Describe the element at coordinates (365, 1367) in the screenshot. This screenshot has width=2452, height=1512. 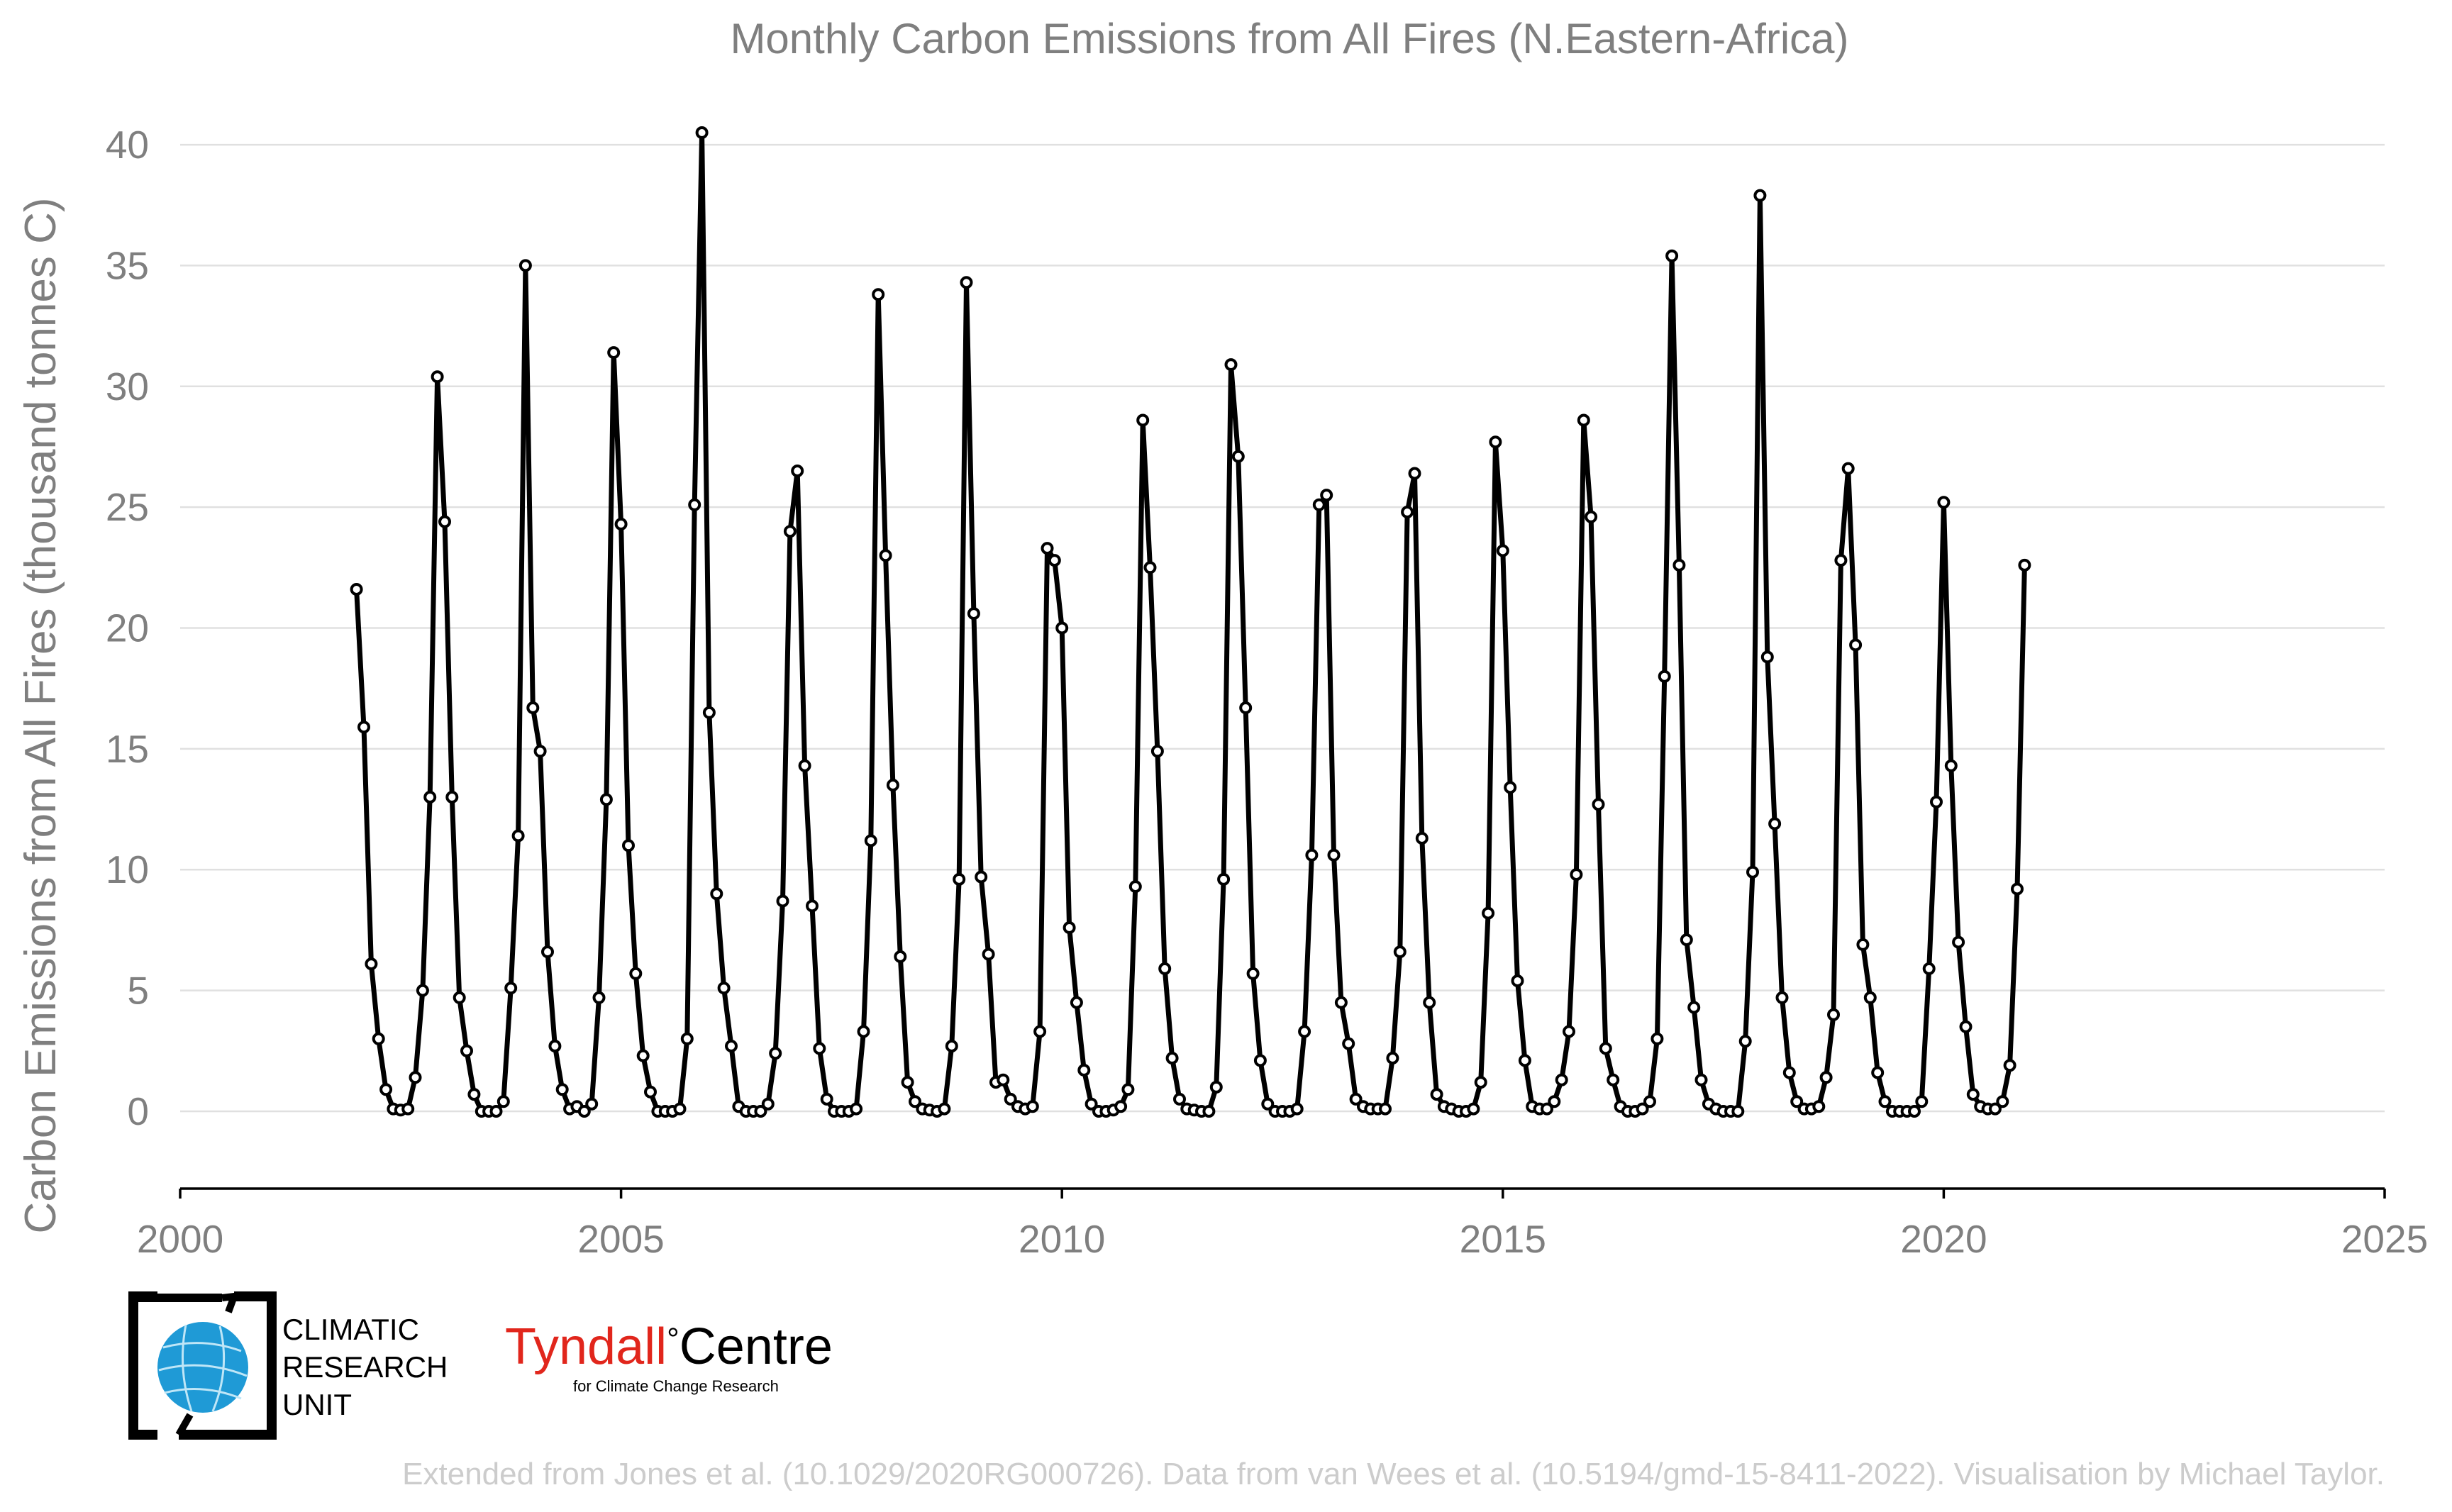
I see `cru-logo-line-2: RESEARCH` at that location.